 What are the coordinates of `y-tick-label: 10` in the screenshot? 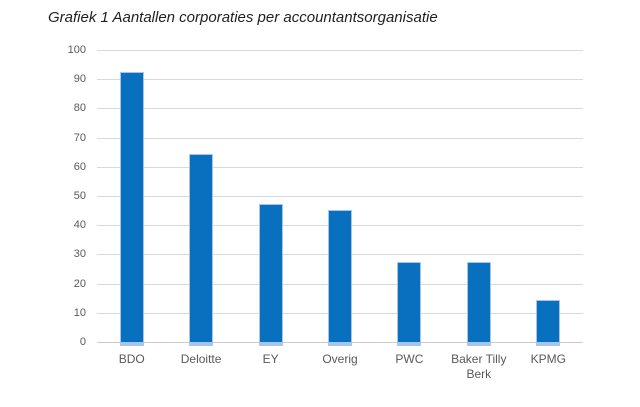 It's located at (79, 312).